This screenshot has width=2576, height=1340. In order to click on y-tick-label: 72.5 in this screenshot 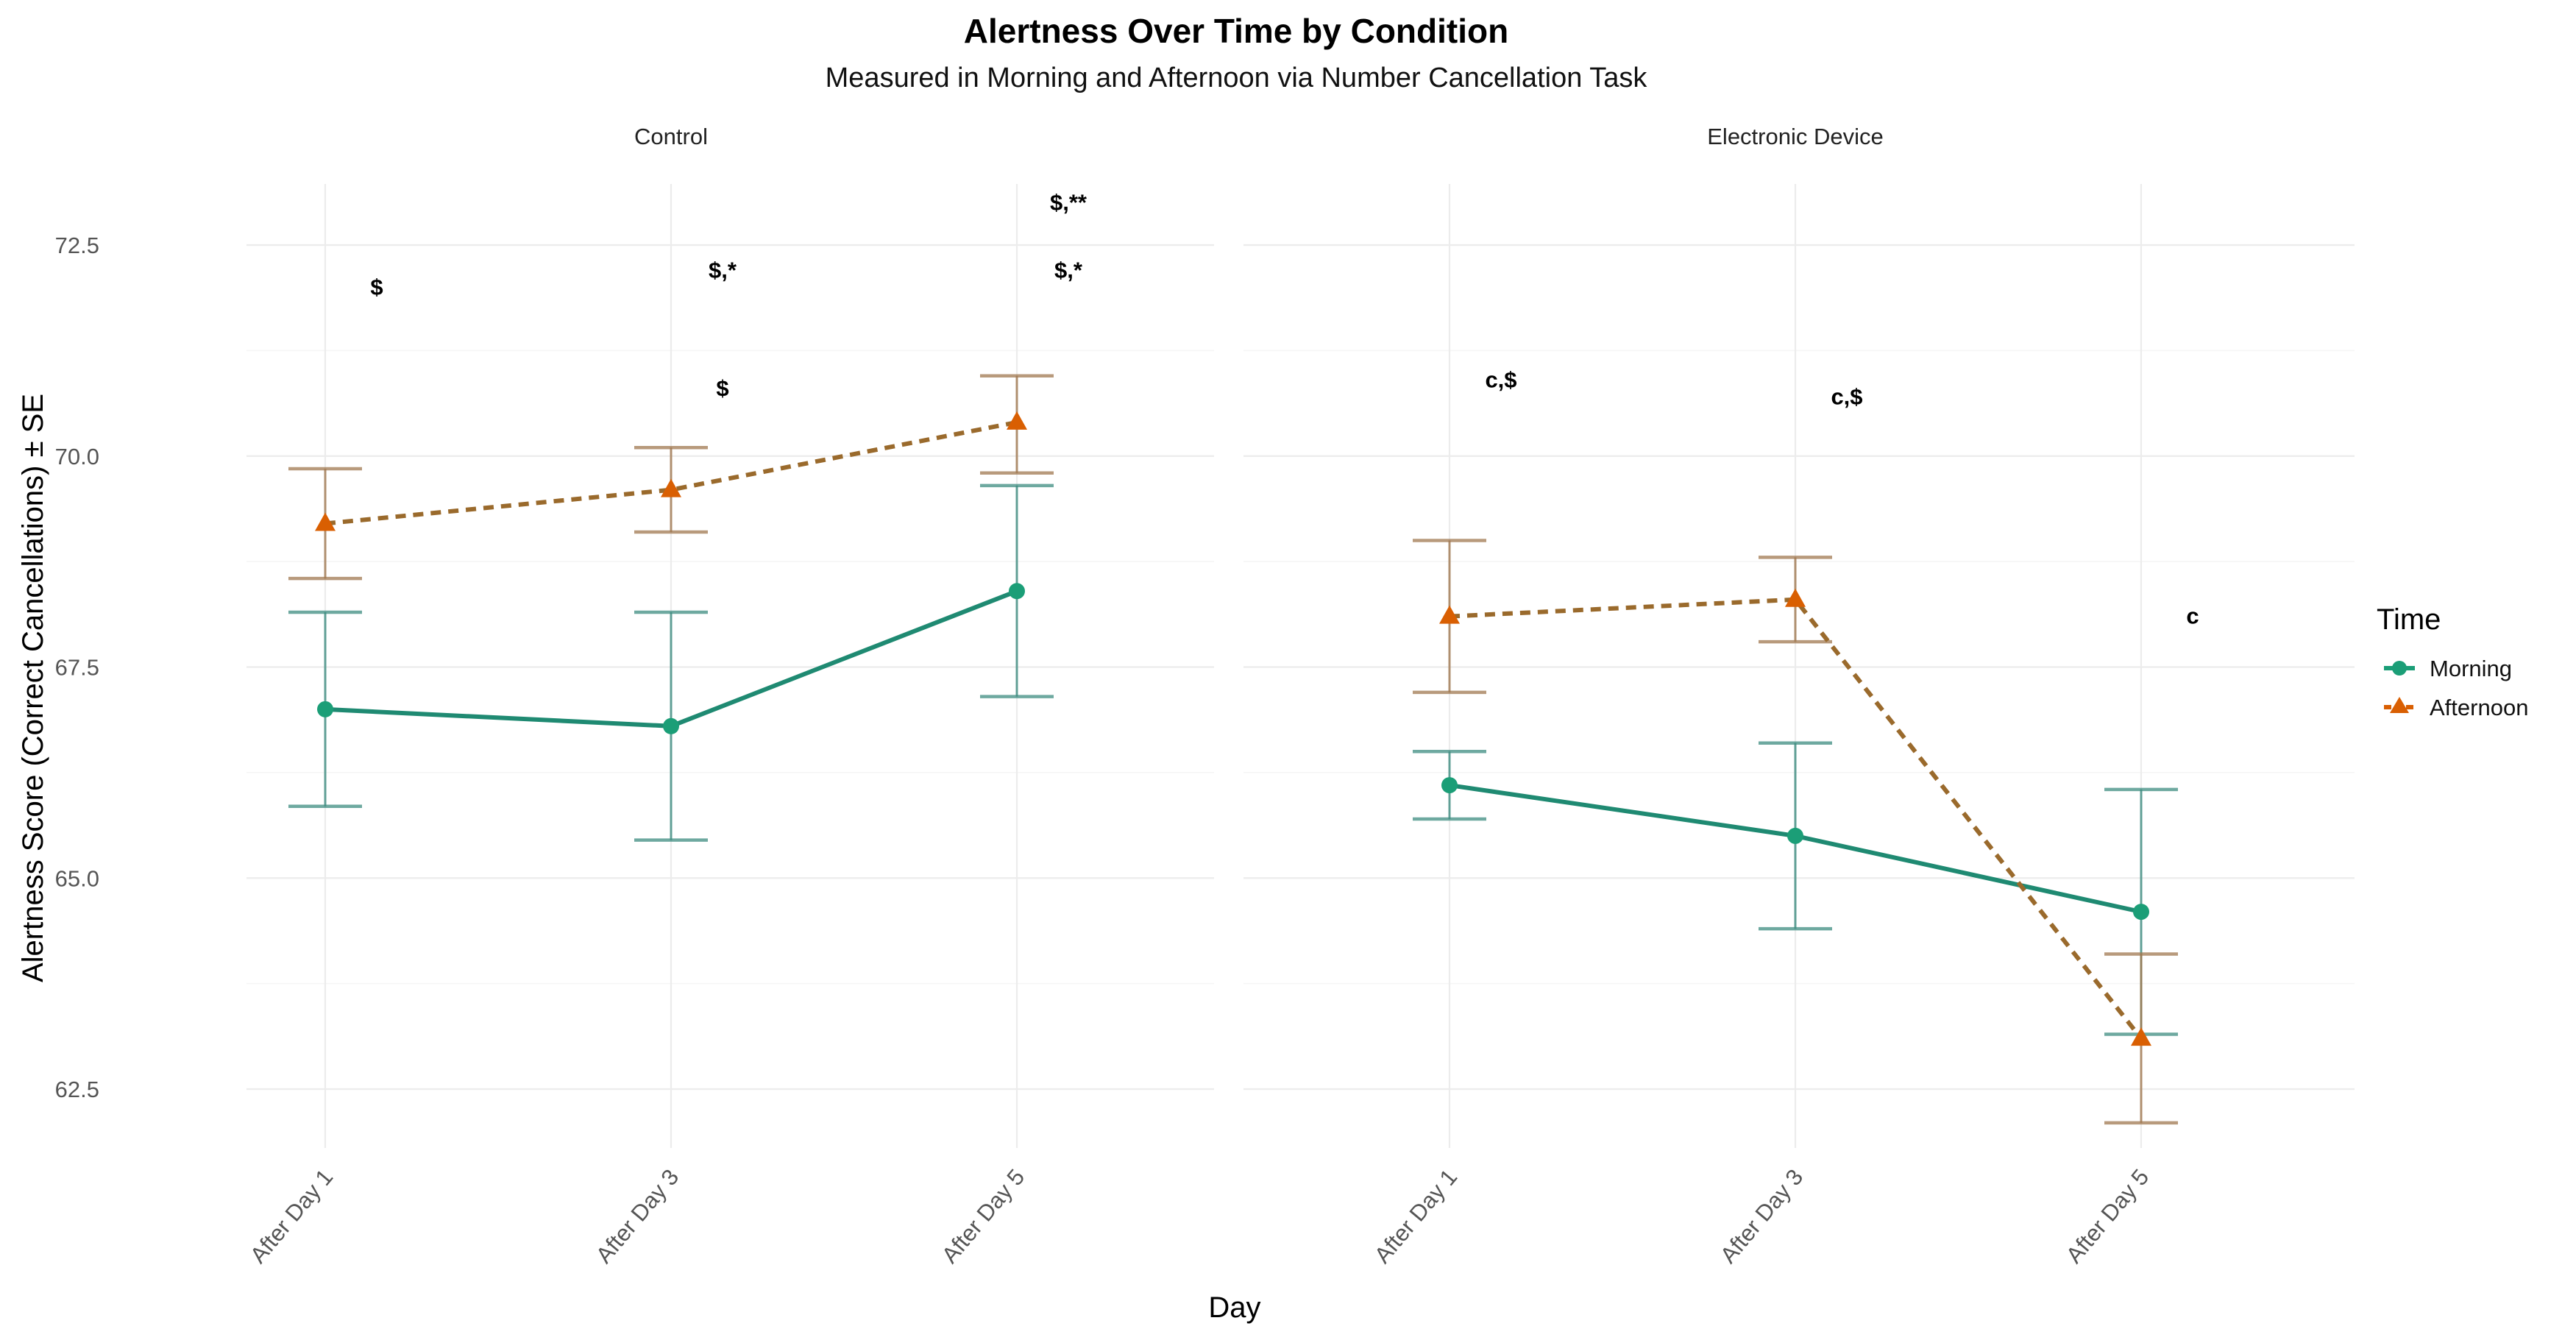, I will do `click(77, 245)`.